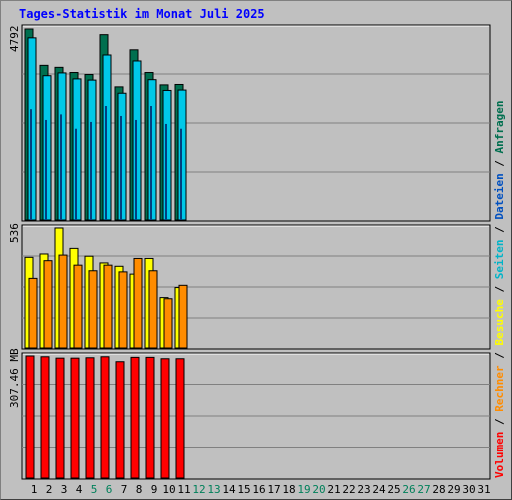  I want to click on x-tick-label: 13, so click(213, 489).